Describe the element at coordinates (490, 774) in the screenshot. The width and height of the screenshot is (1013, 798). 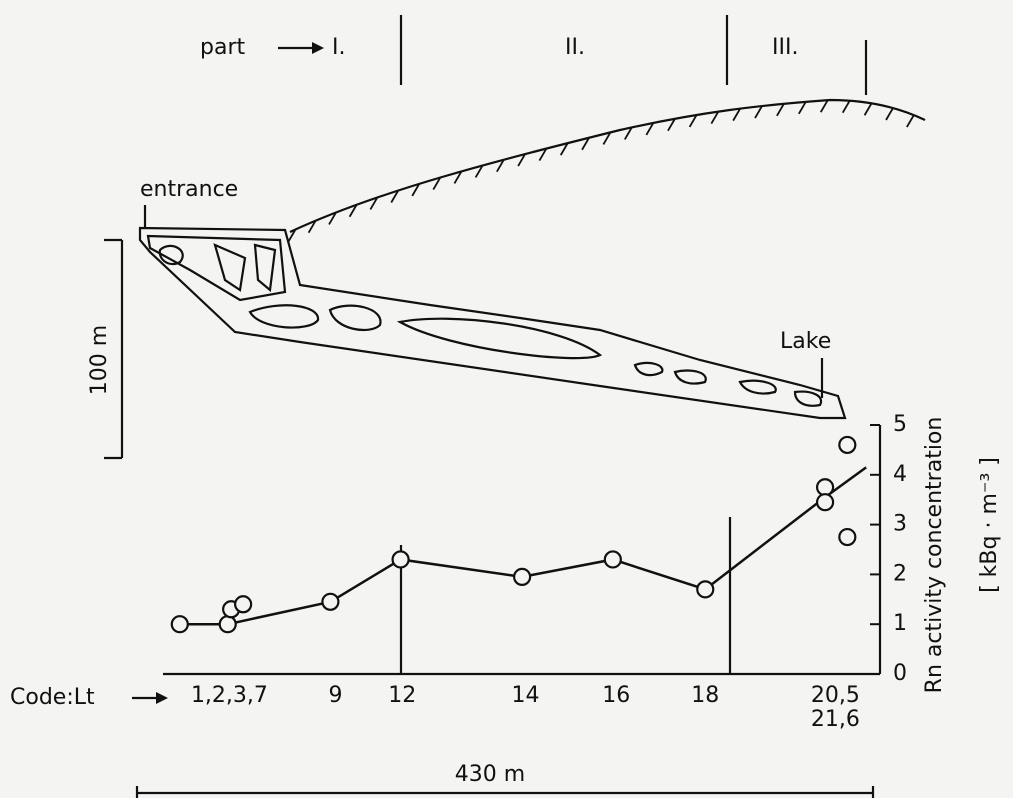
I see `scale-label: 430 m` at that location.